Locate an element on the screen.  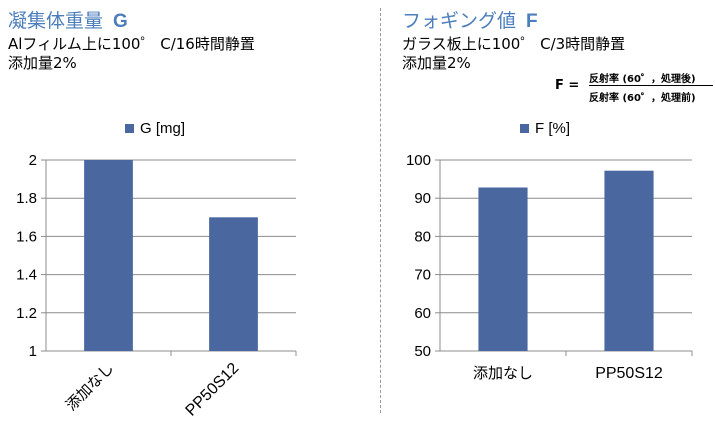
left-title-text: 凝集体重量 is located at coordinates (56, 21).